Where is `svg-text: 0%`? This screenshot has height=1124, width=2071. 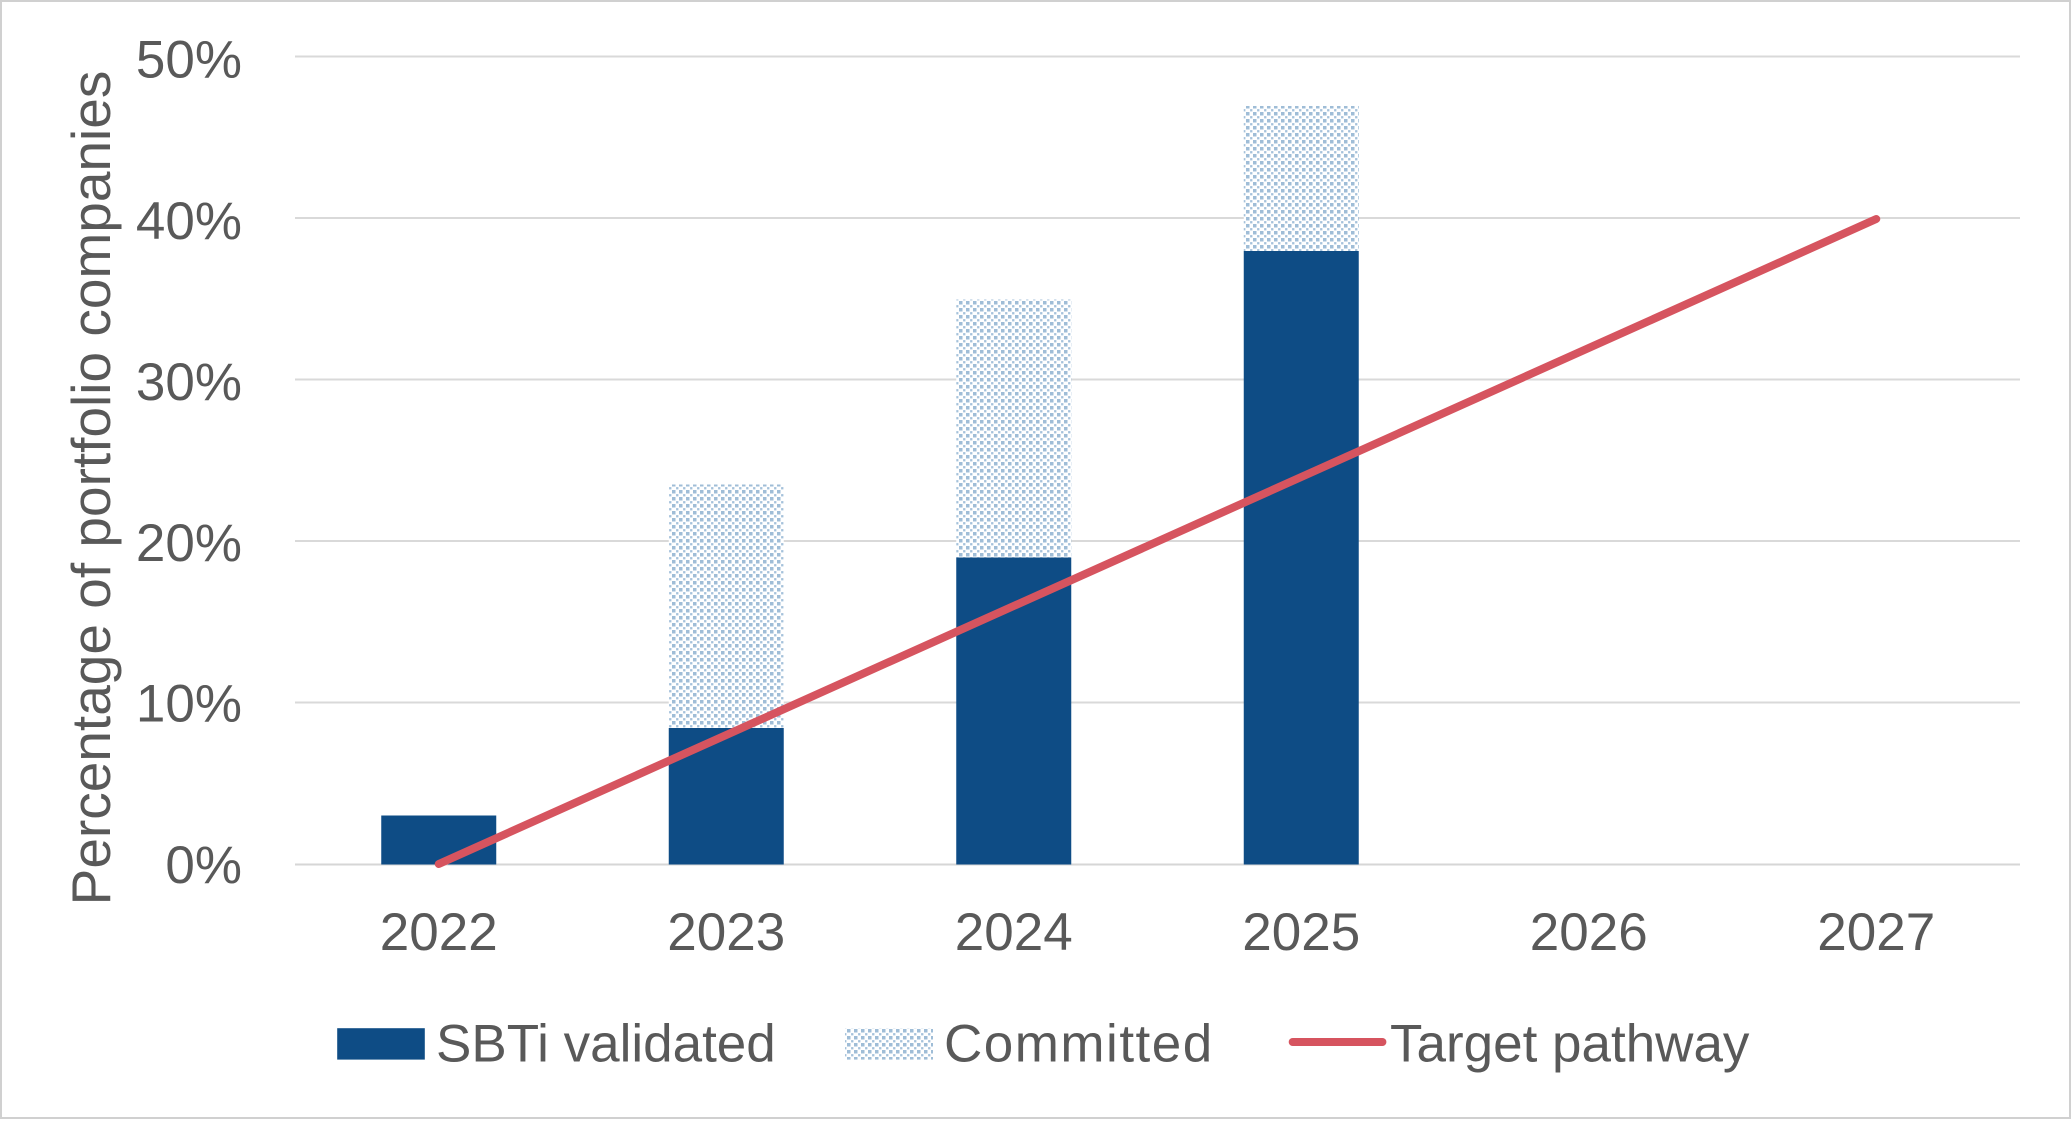 svg-text: 0% is located at coordinates (203, 865).